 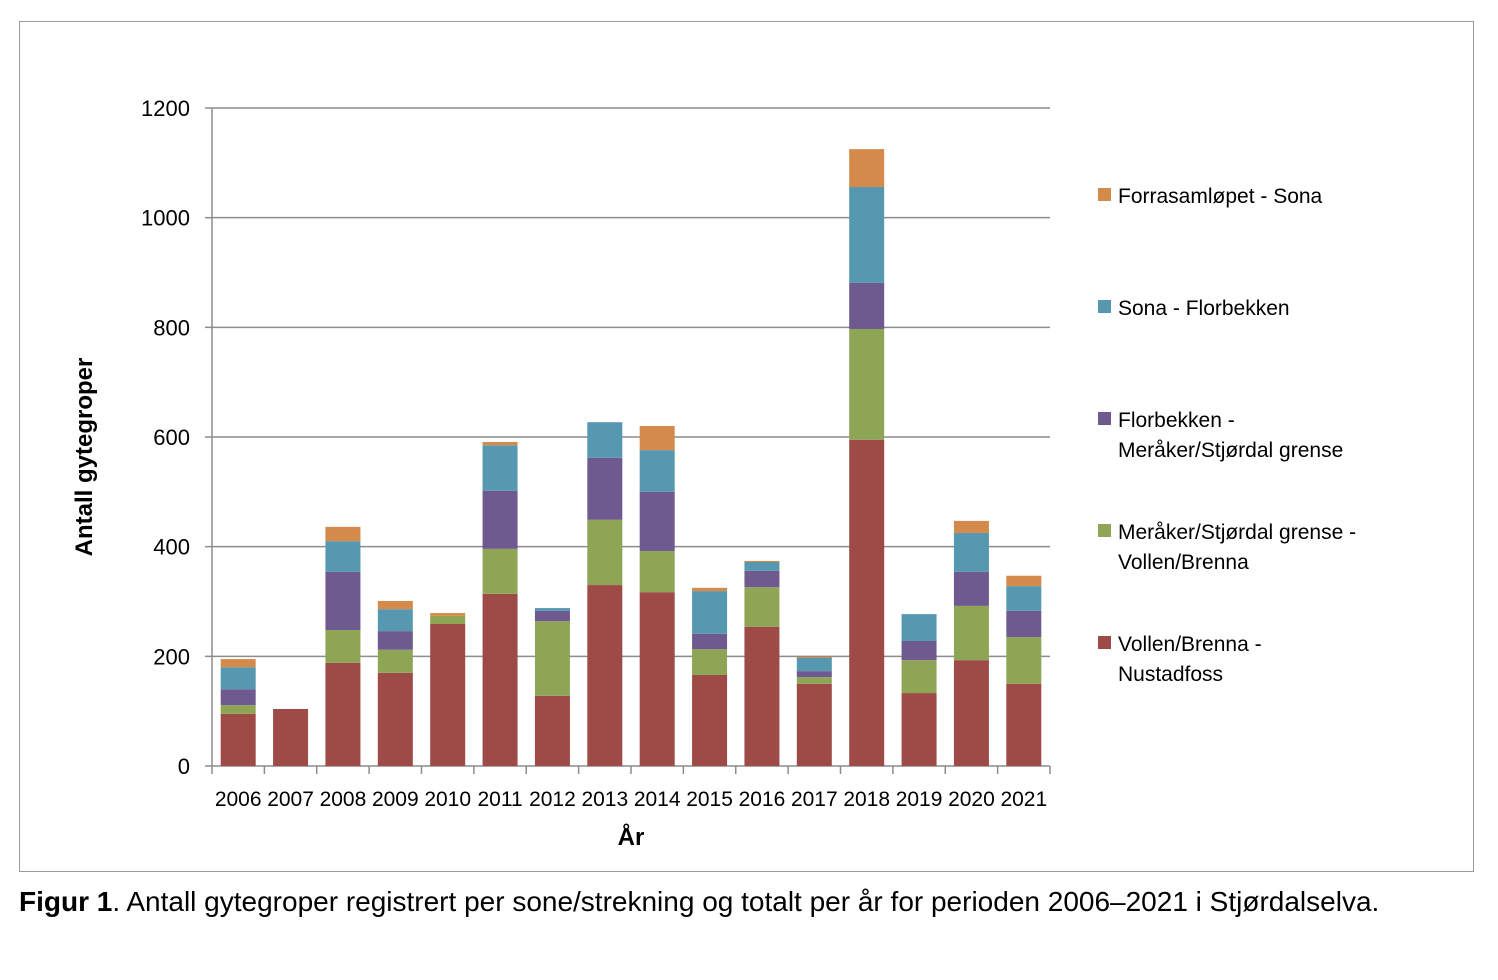 I want to click on x-tick-label: 2020, so click(x=971, y=799).